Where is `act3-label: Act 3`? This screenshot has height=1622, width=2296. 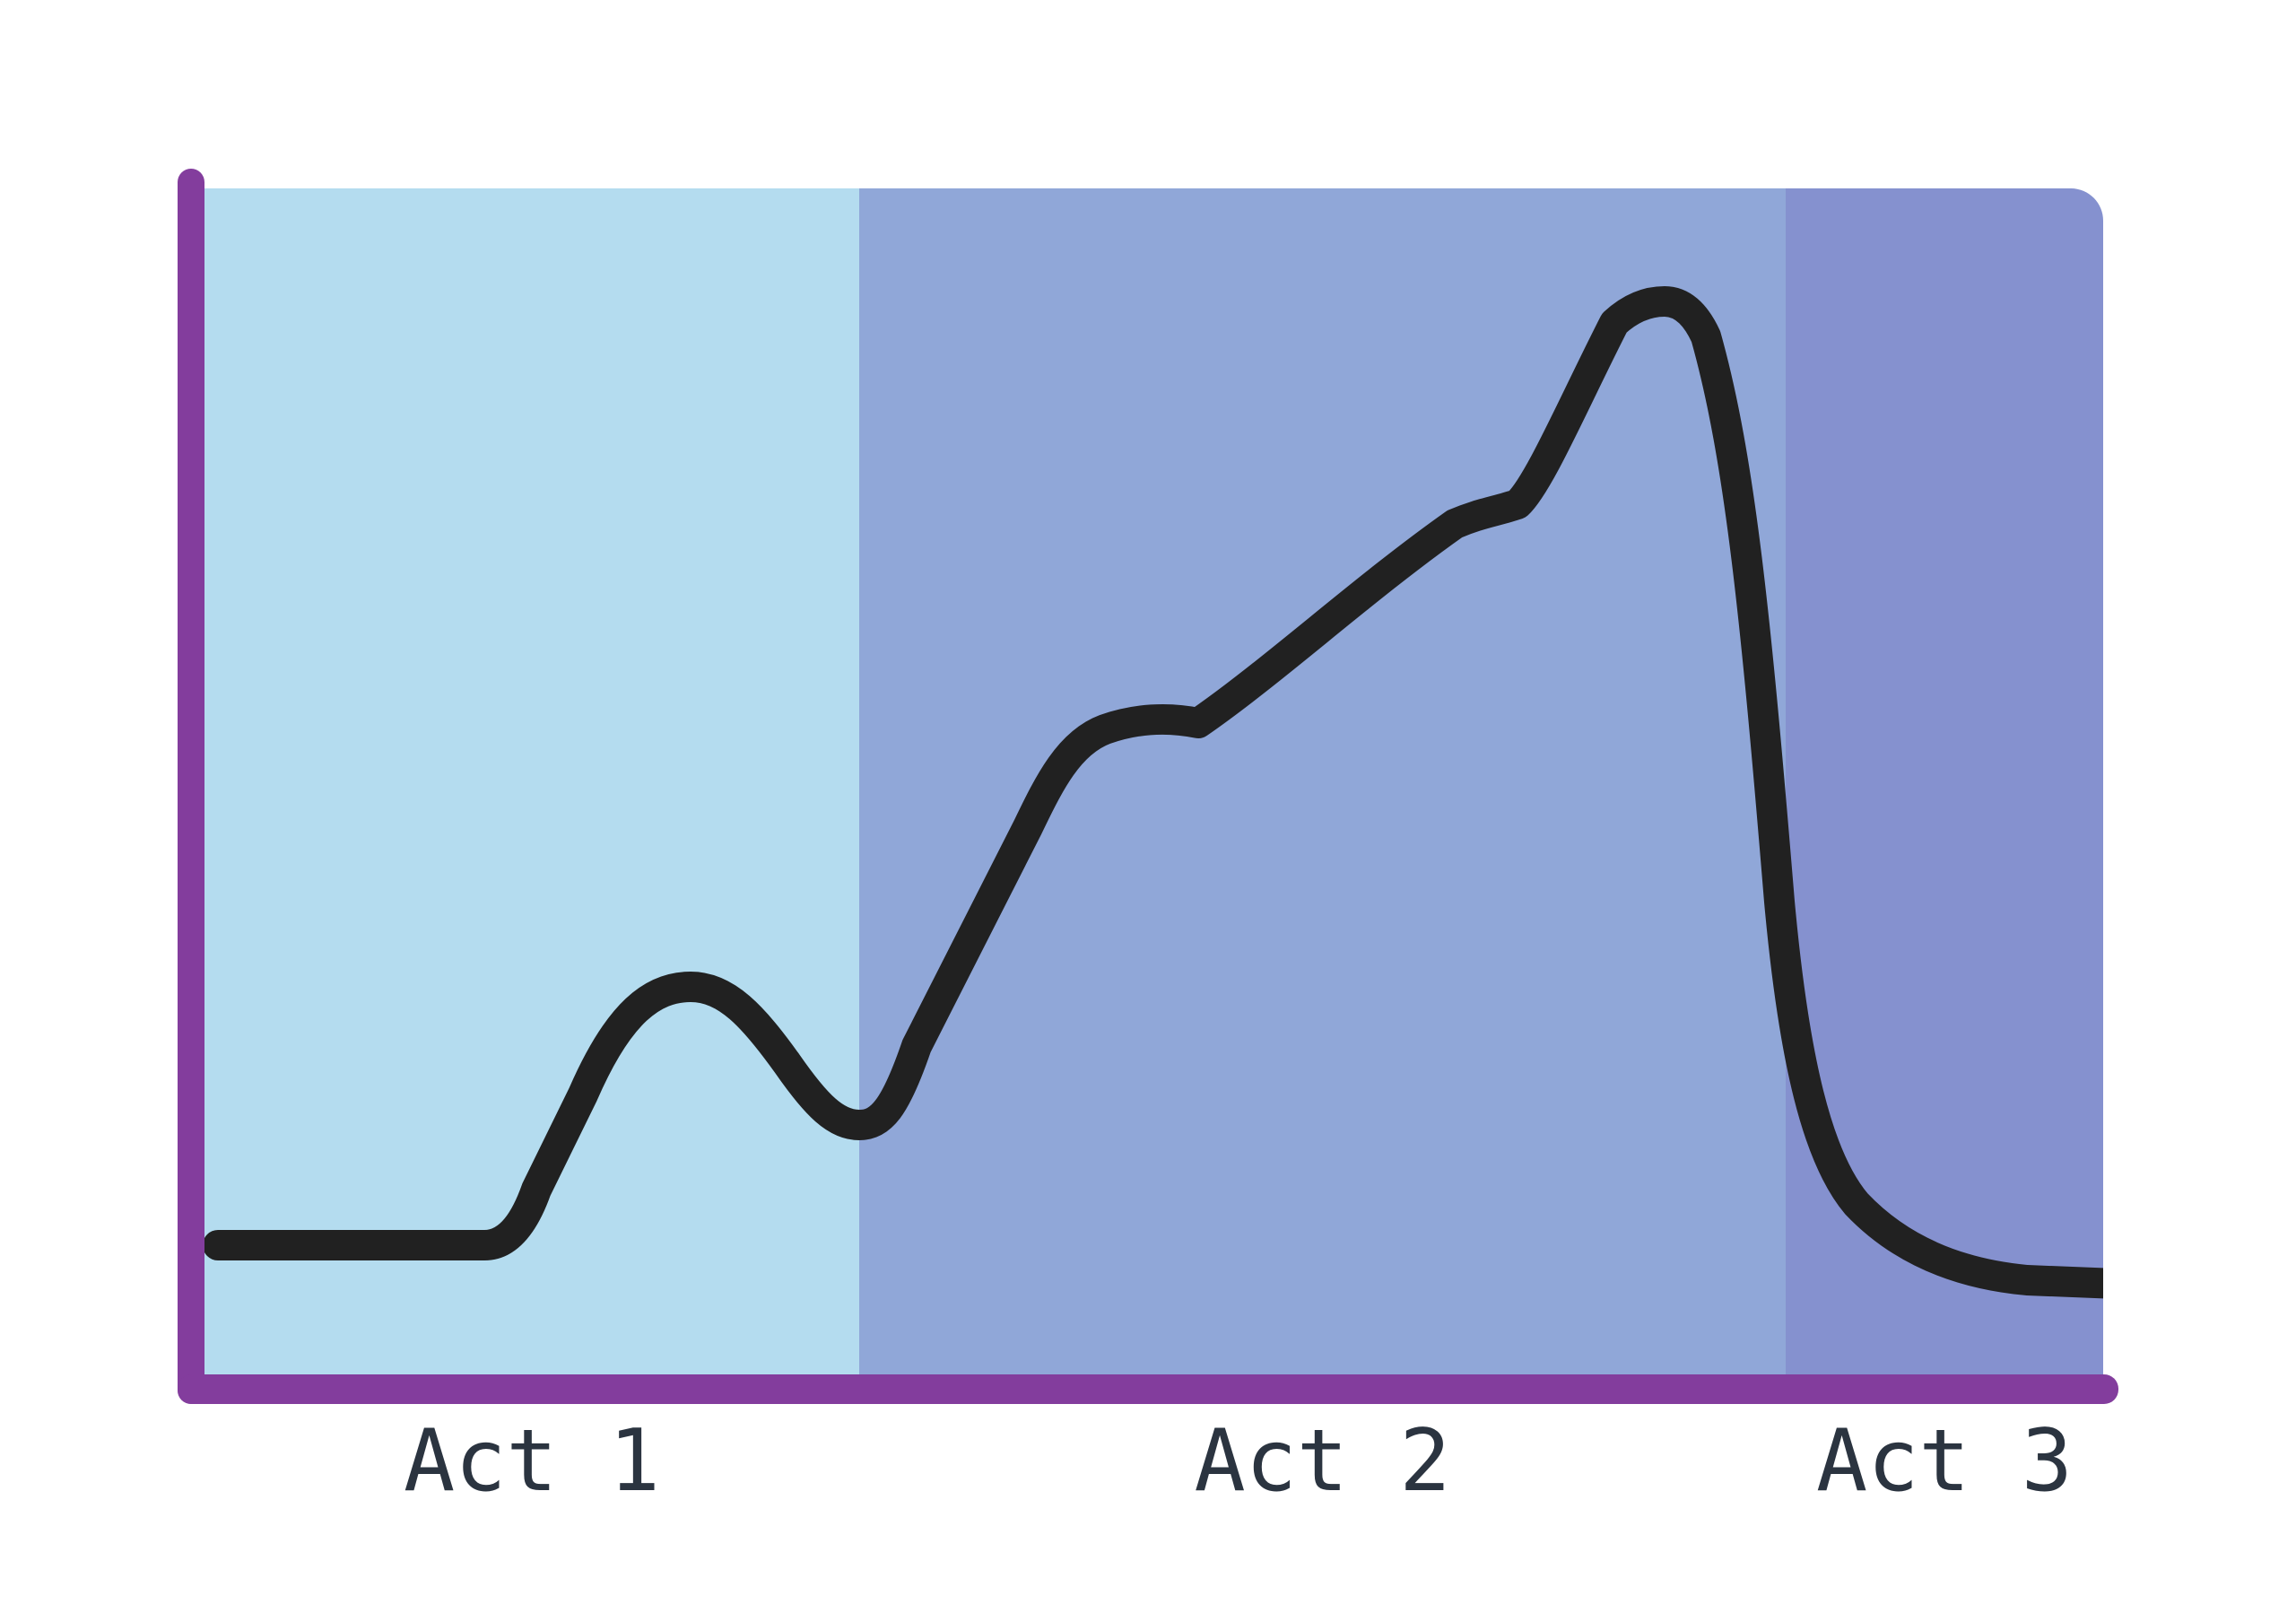
act3-label: Act 3 is located at coordinates (1944, 1461).